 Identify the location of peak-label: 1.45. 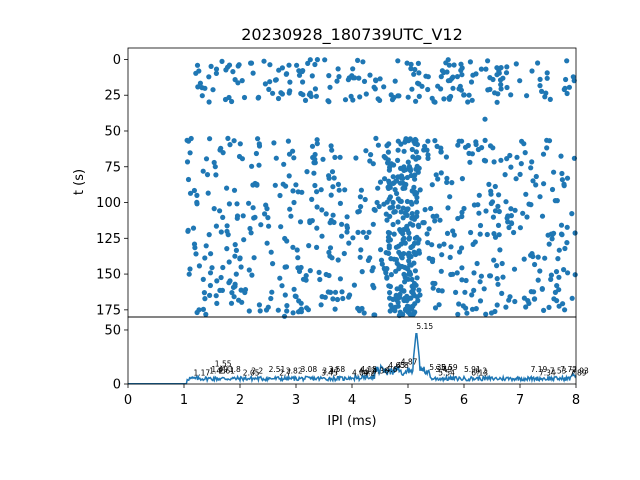
(217, 371).